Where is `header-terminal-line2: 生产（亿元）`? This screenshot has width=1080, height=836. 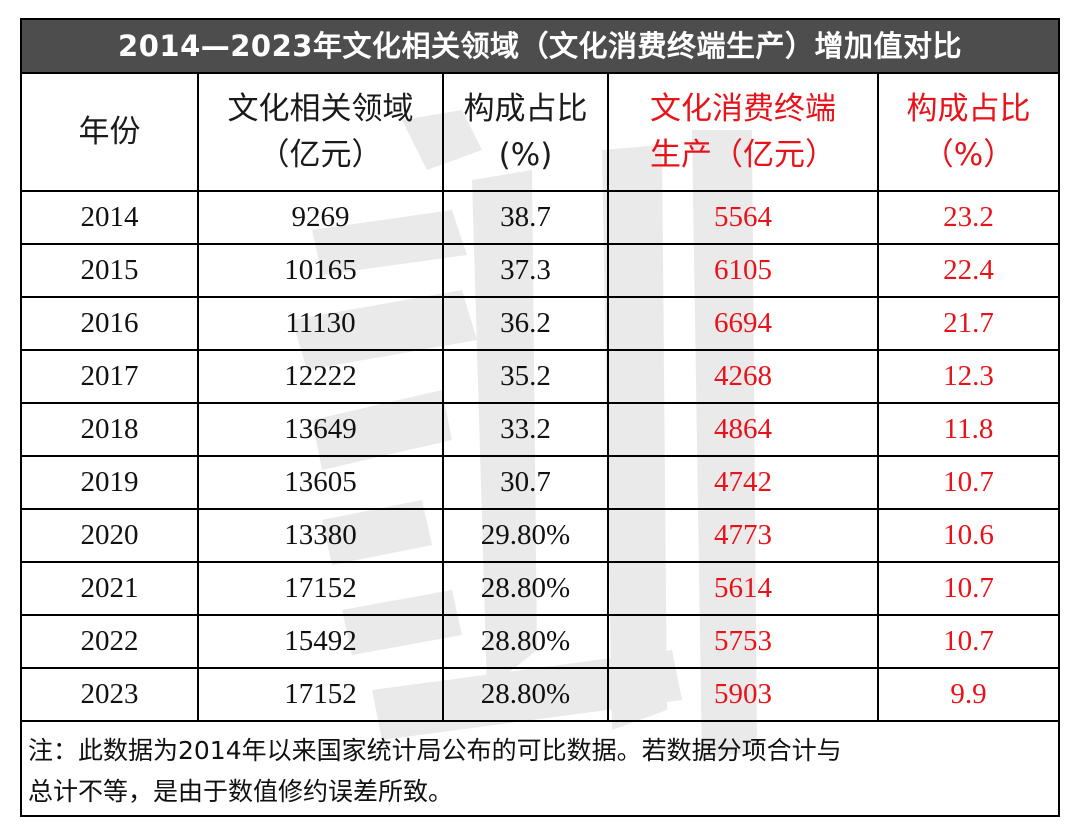
header-terminal-line2: 生产（亿元） is located at coordinates (743, 155).